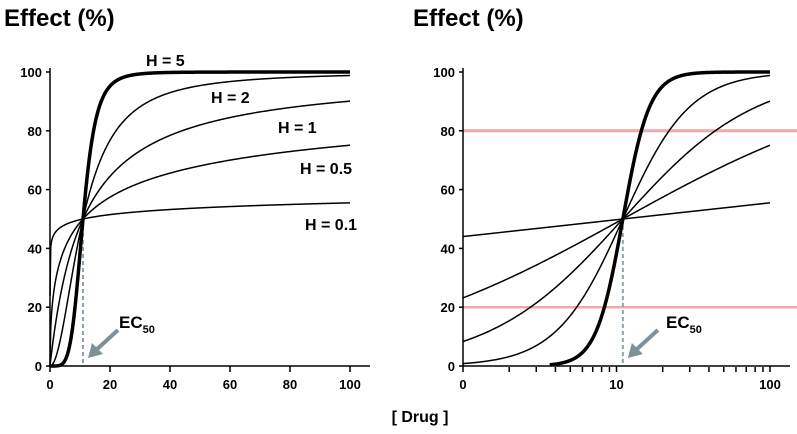 This screenshot has height=434, width=797. What do you see at coordinates (230, 384) in the screenshot?
I see `x-tick-label-60: 60` at bounding box center [230, 384].